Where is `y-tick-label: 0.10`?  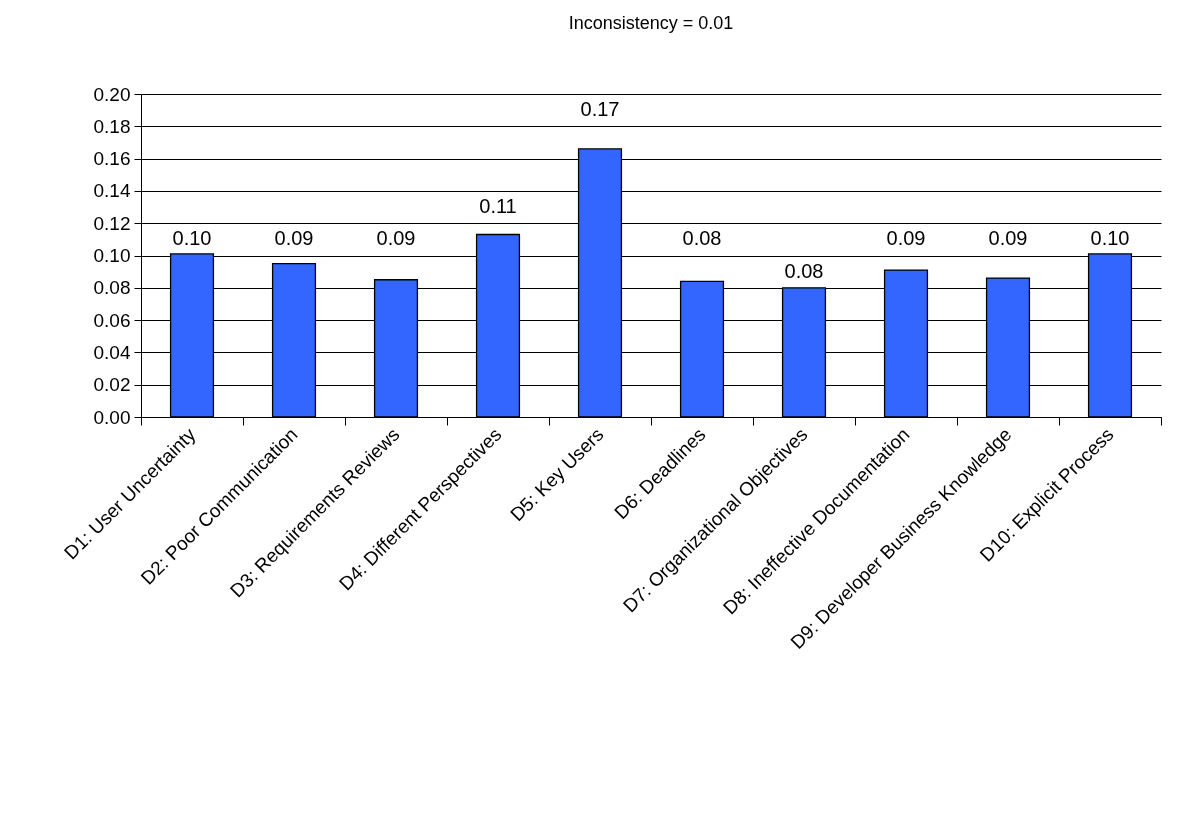
y-tick-label: 0.10 is located at coordinates (112, 255).